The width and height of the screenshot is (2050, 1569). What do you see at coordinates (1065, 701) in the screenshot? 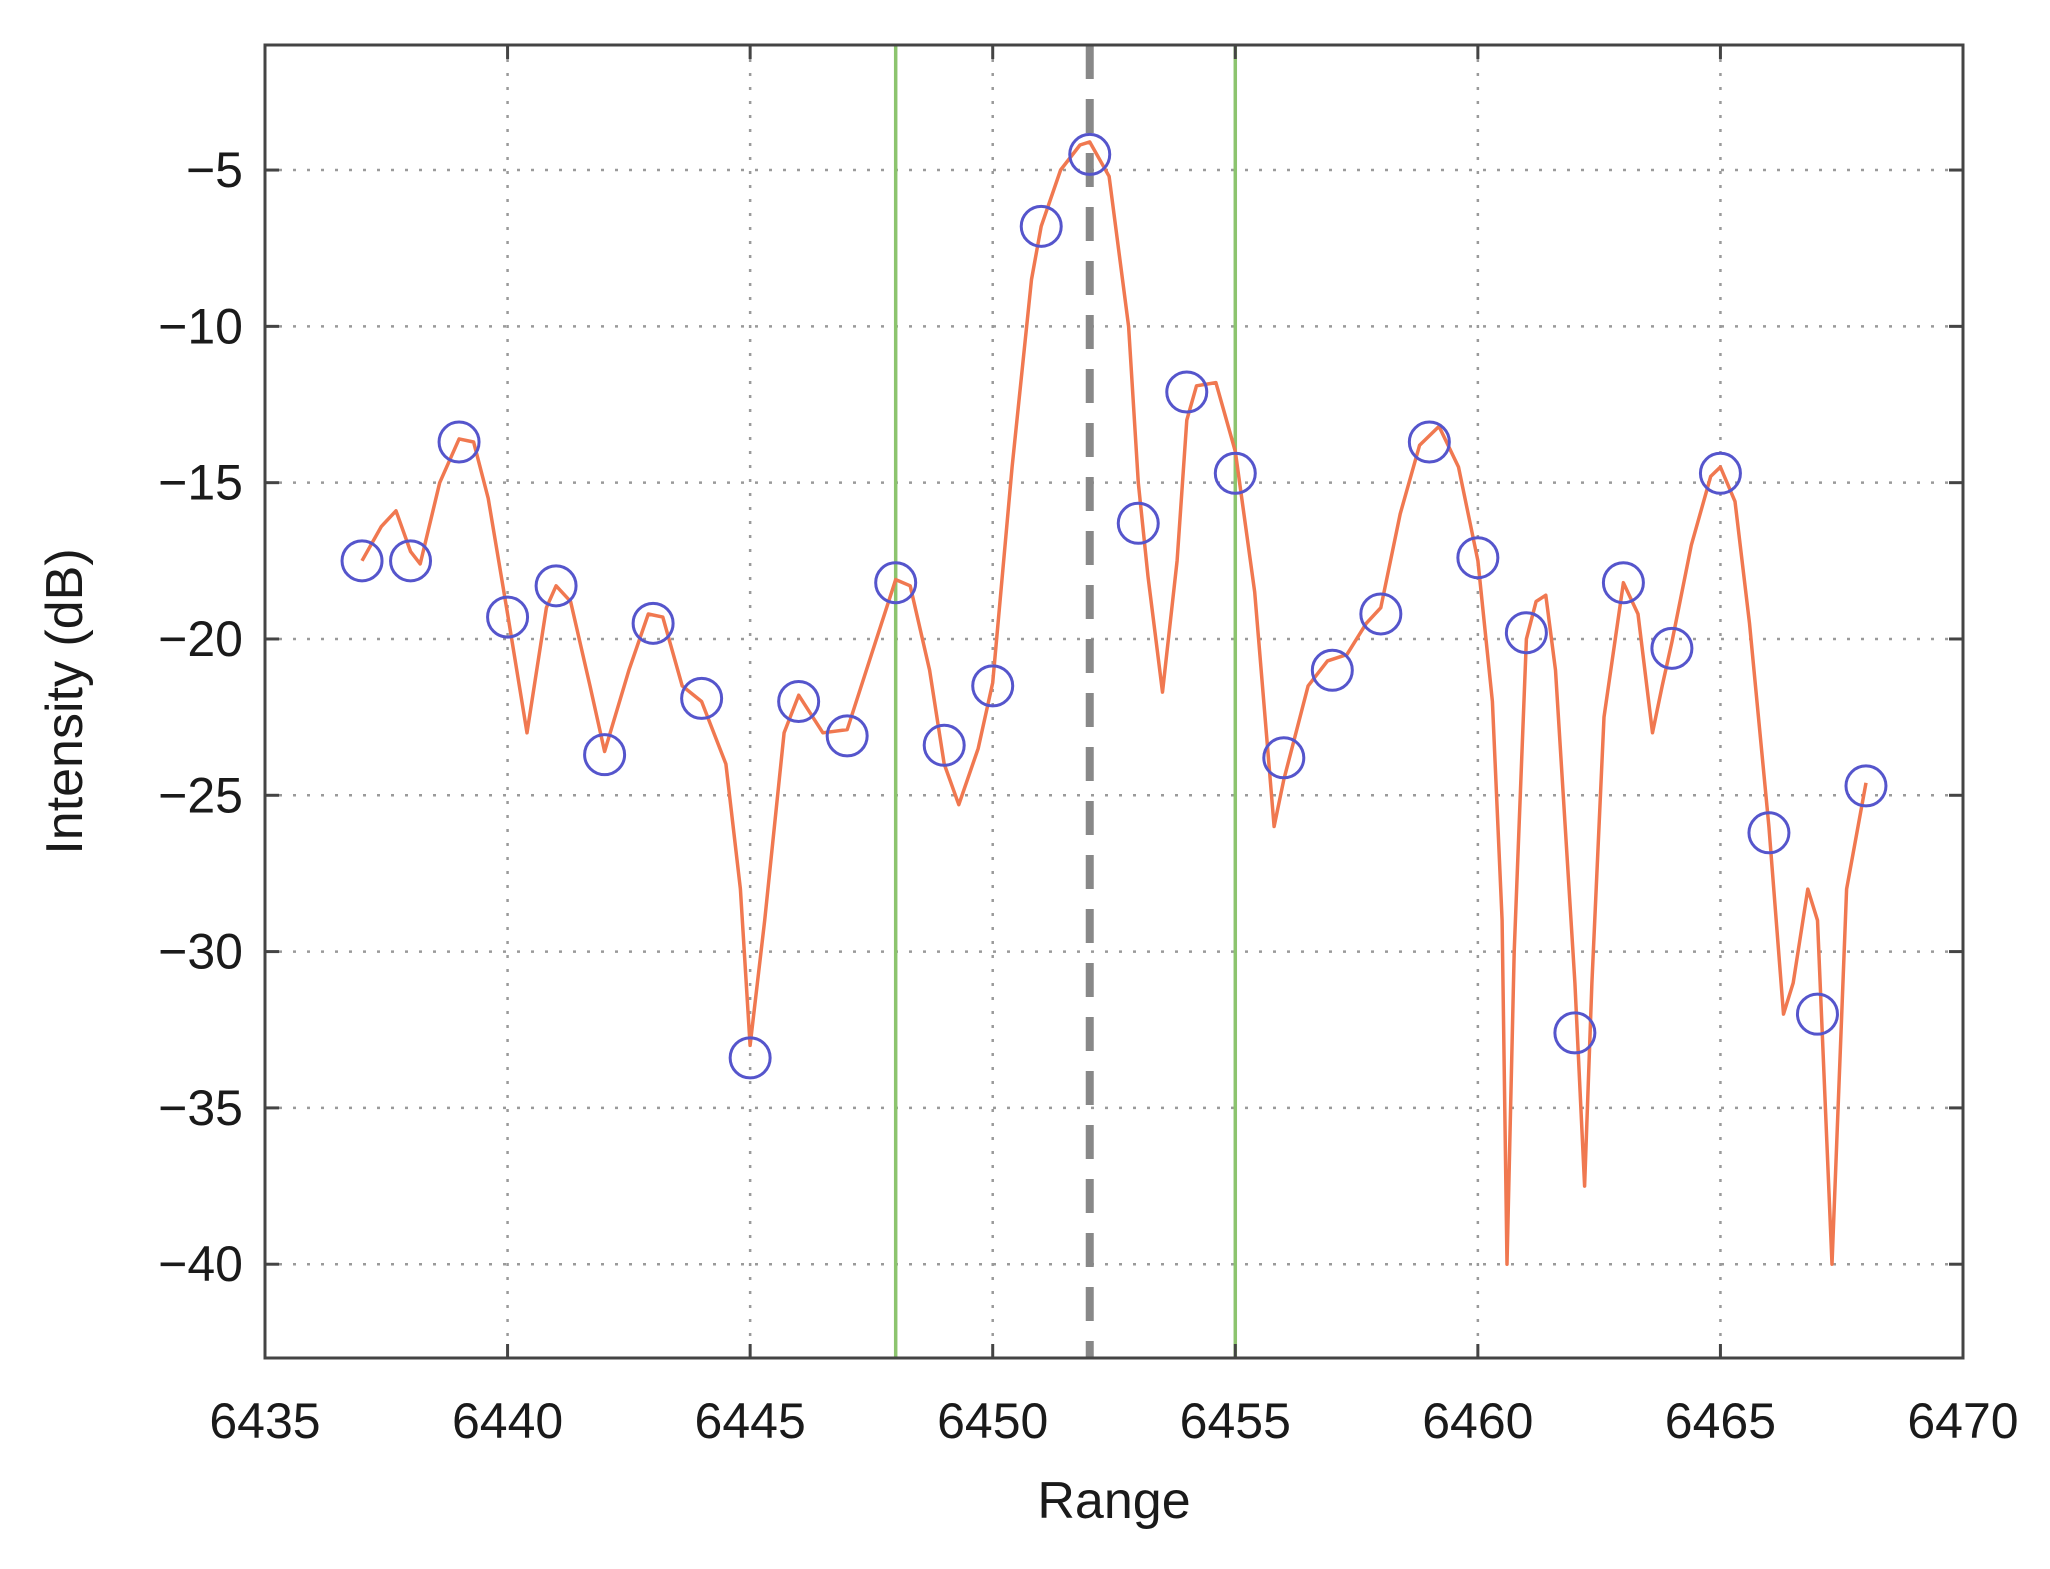
I see `reference-lines` at bounding box center [1065, 701].